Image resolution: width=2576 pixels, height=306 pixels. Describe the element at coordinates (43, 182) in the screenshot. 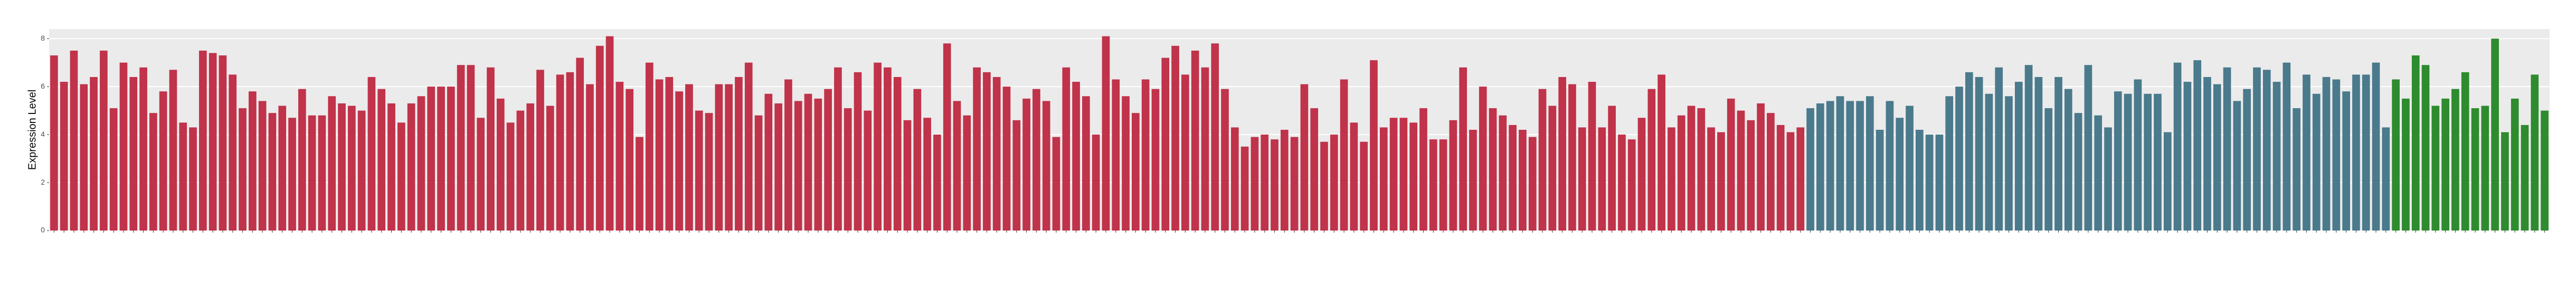

I see `y-tick-label: 2` at that location.